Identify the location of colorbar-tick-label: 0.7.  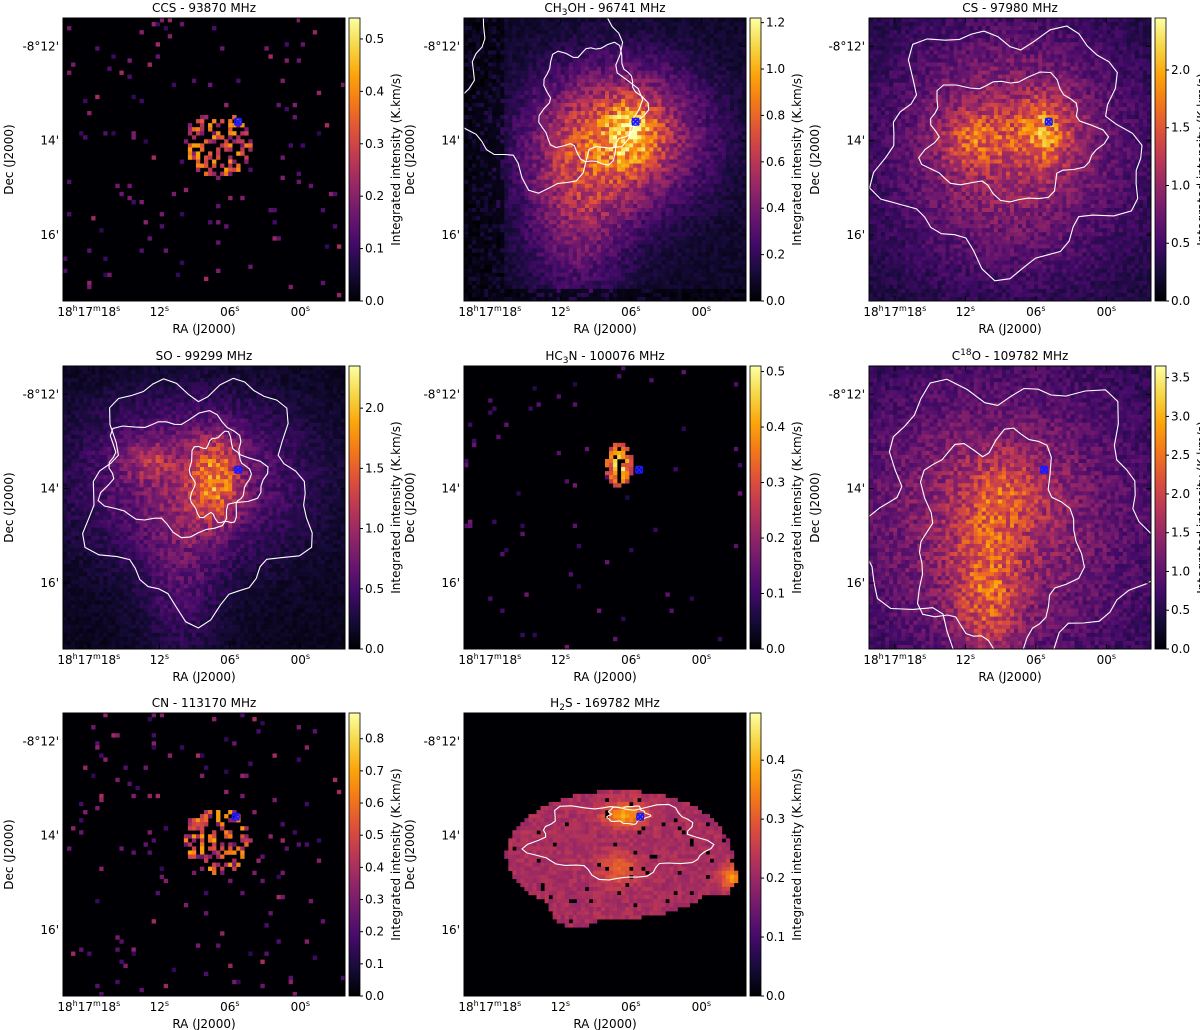
(374, 771).